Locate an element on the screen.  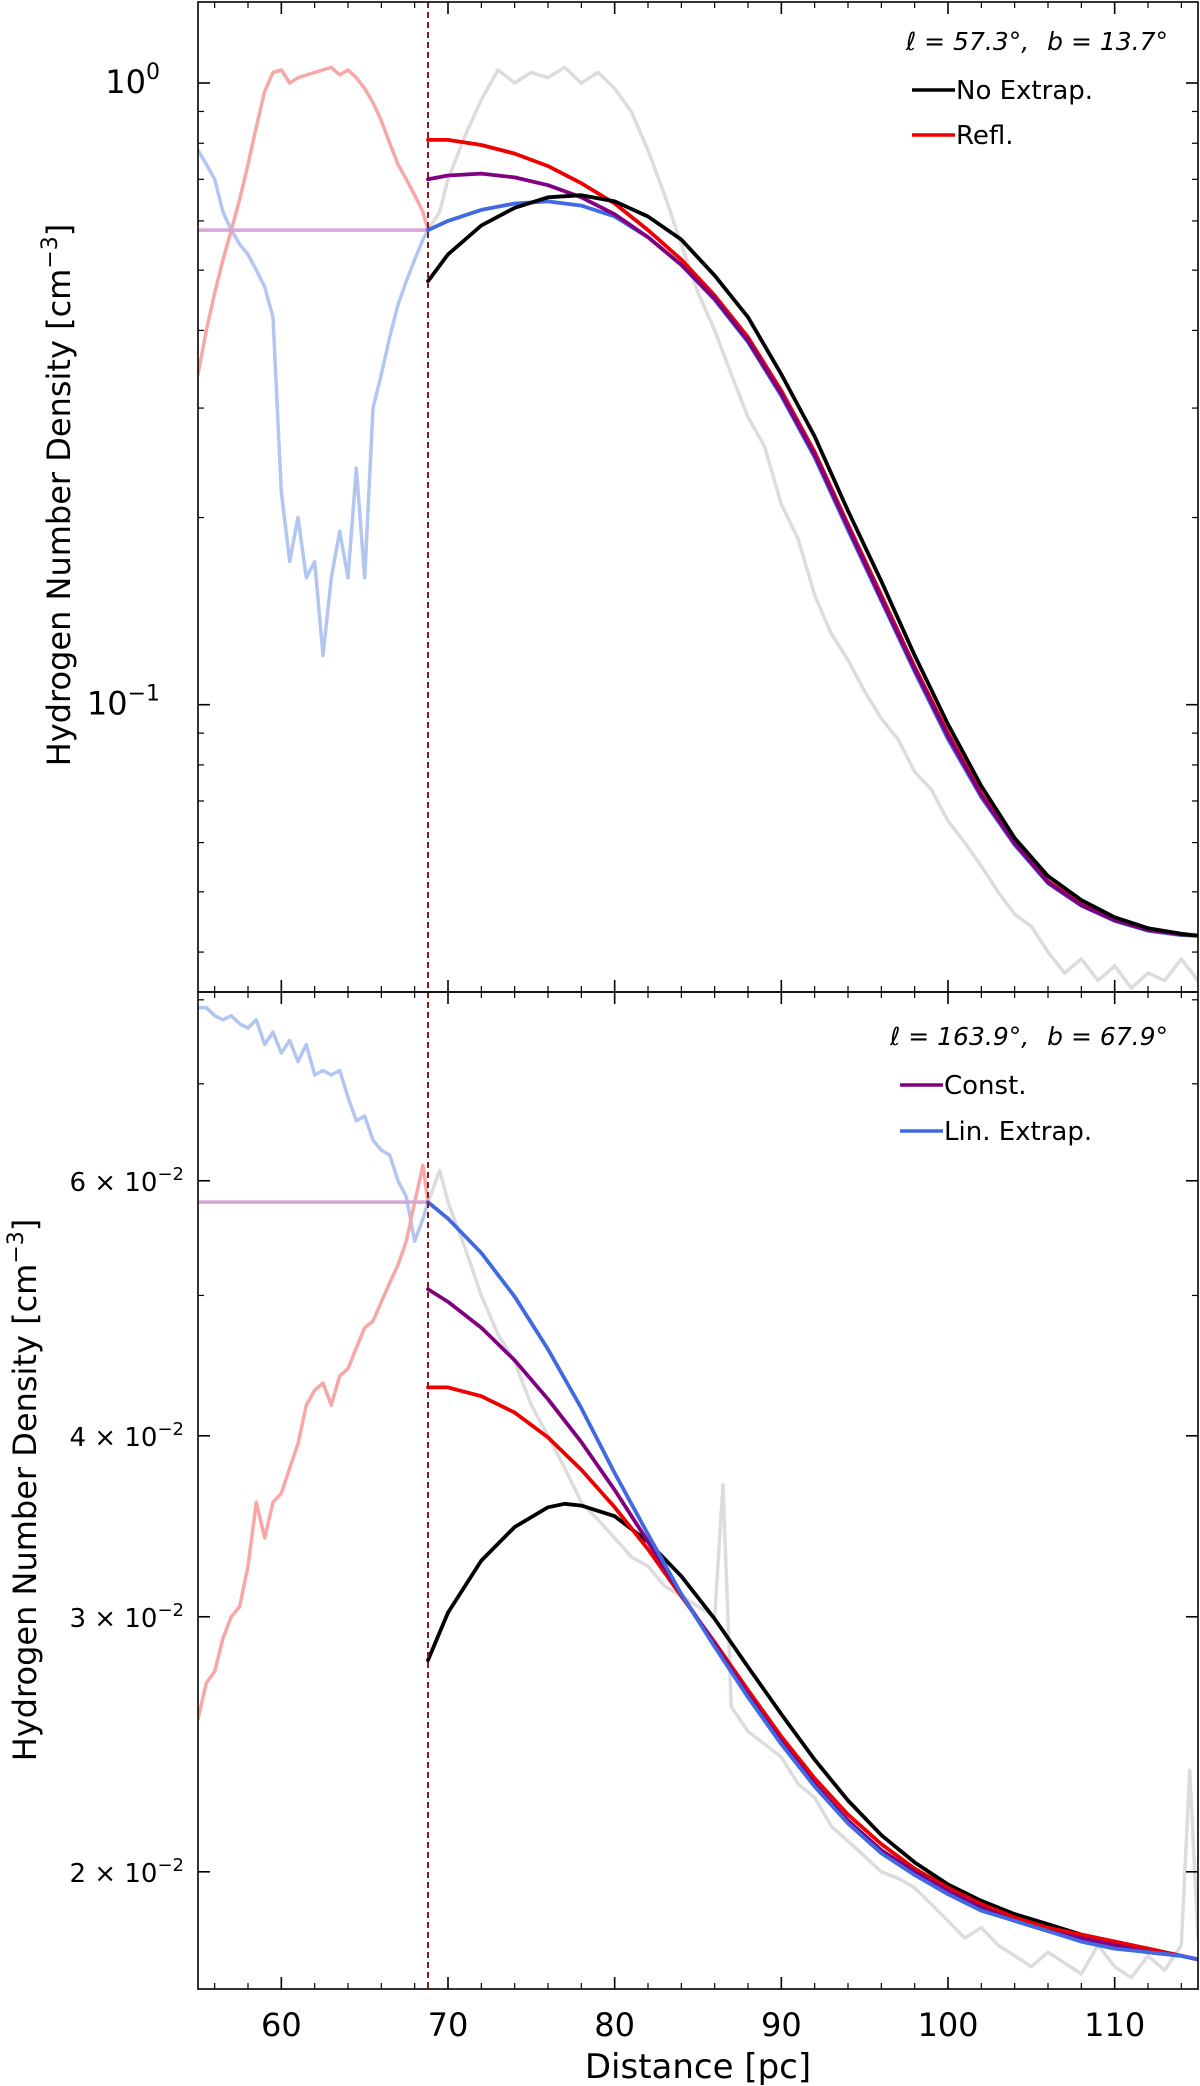
legend-label-const: Const. is located at coordinates (985, 1086).